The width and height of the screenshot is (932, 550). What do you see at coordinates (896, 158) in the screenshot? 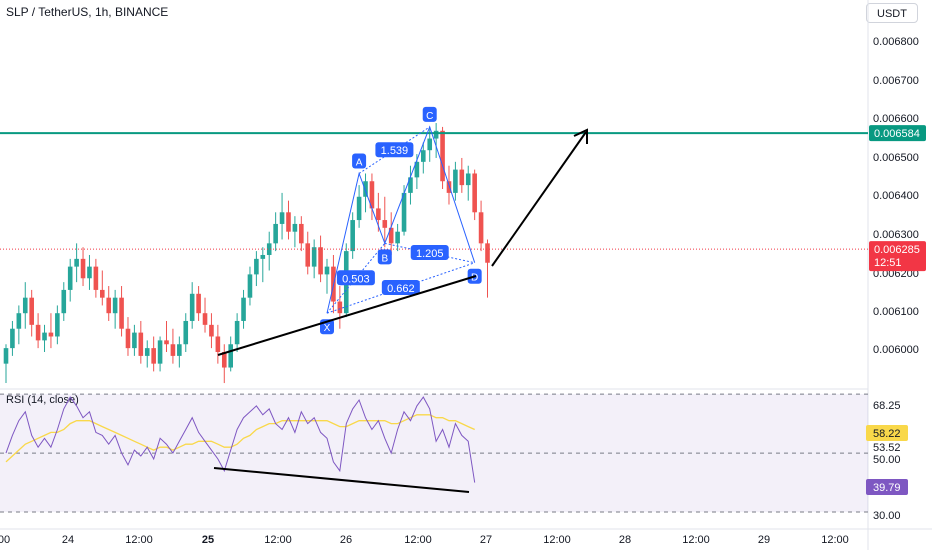
I see `y-tick-label: 0.006500` at bounding box center [896, 158].